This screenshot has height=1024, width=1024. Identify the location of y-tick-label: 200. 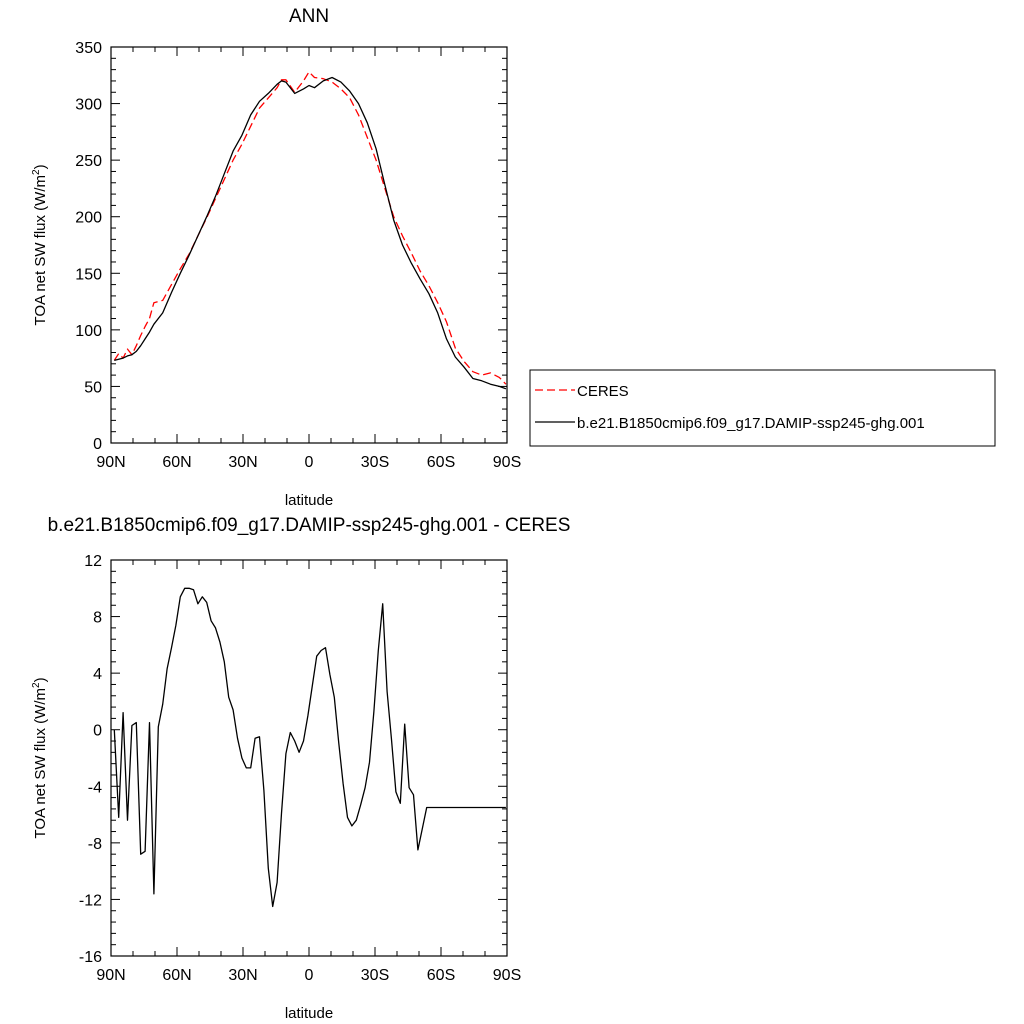
(88, 218).